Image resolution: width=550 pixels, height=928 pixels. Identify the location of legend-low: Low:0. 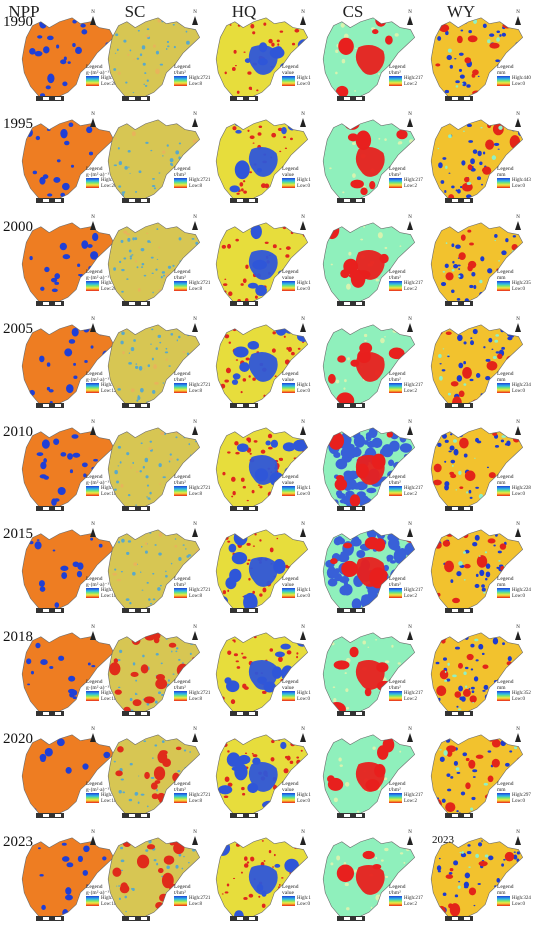
(304, 289).